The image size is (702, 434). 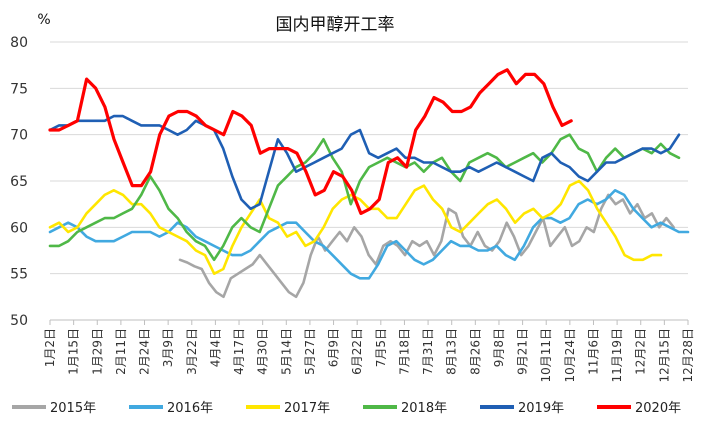 I want to click on x-tick-label: 12月2日, so click(x=641, y=351).